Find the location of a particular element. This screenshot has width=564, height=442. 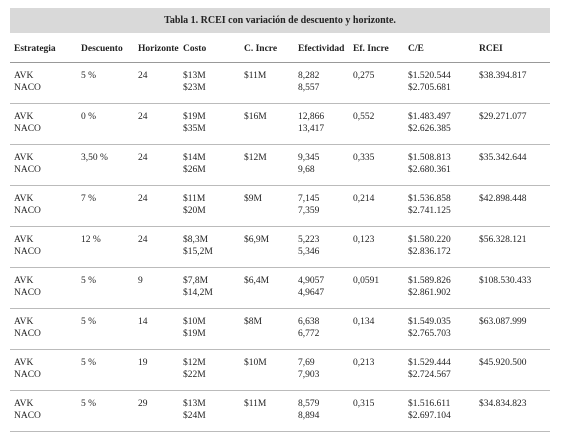

cell-text: $1.589.826 is located at coordinates (429, 281).